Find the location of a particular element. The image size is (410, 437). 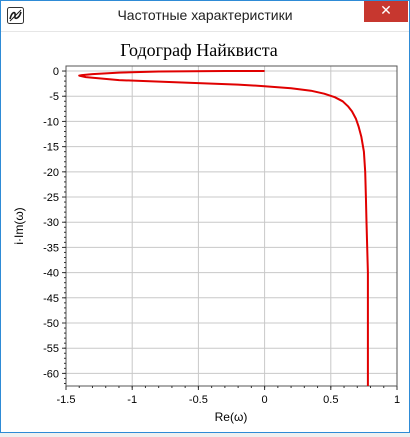

y-tick-label: -30 is located at coordinates (51, 223).